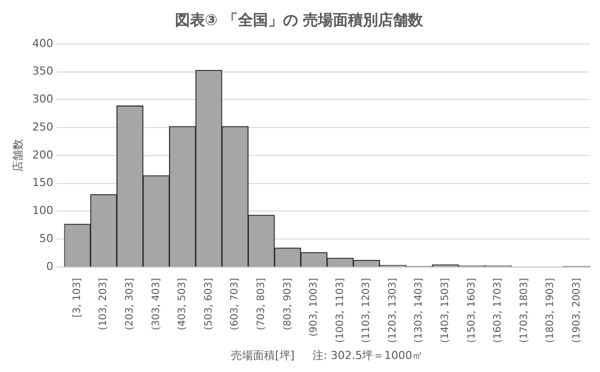 This screenshot has width=600, height=372. I want to click on x-tick-label: (1903, 2003], so click(576, 311).